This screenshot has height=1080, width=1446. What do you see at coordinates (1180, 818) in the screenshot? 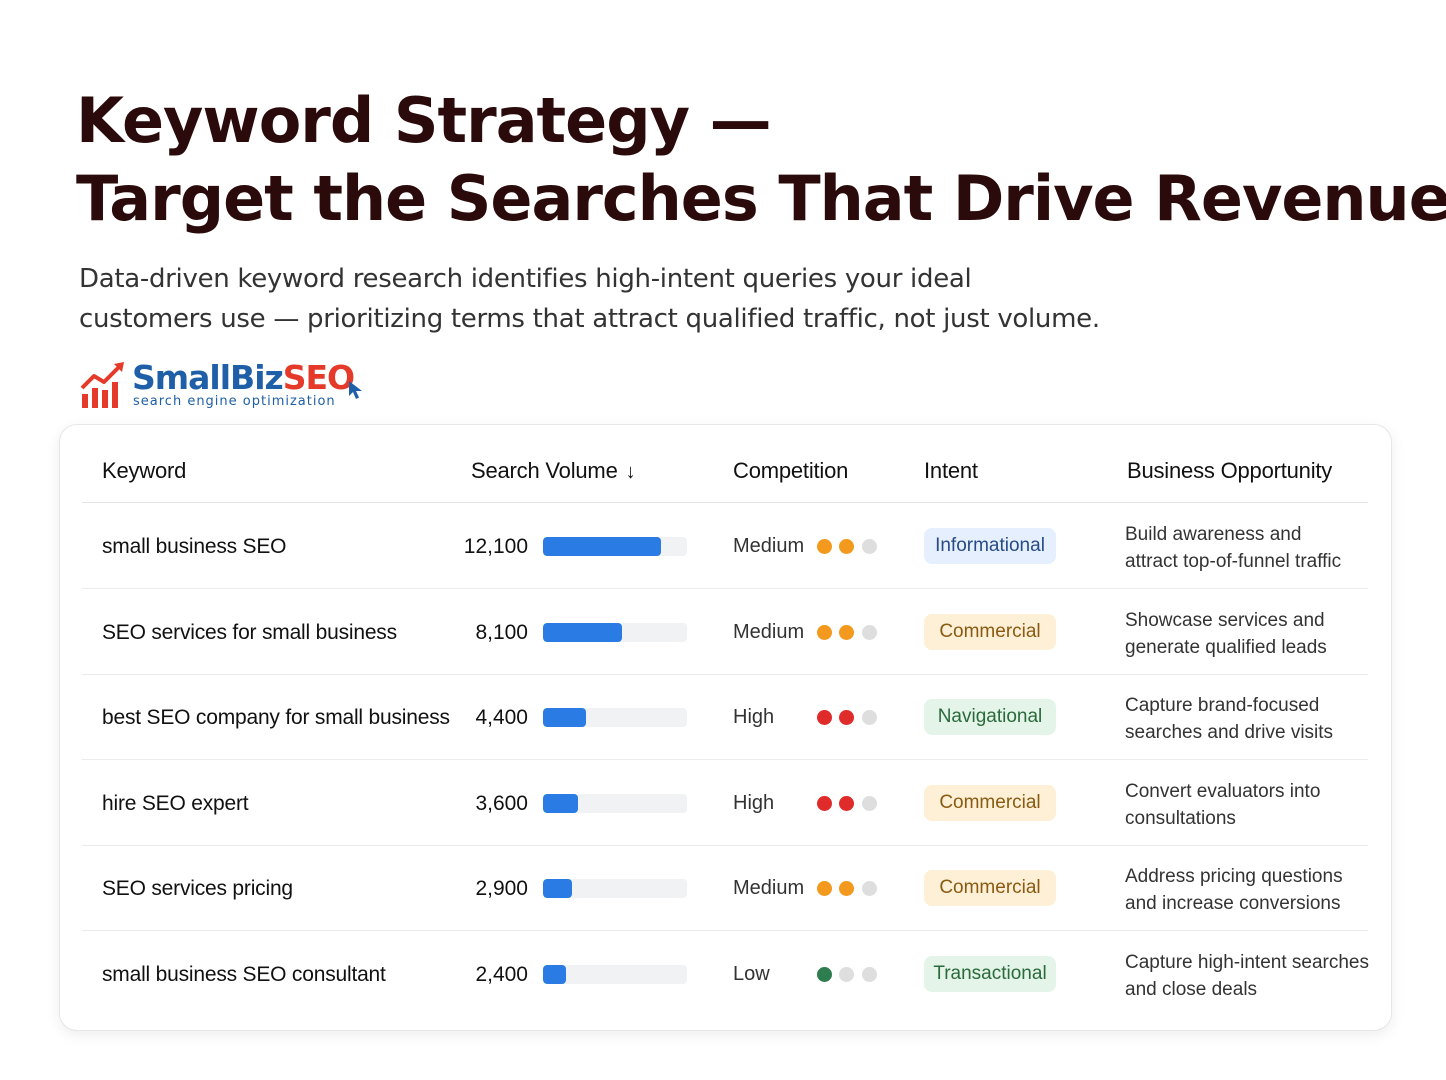
I see `business-opportunity-line-2: consultations` at bounding box center [1180, 818].